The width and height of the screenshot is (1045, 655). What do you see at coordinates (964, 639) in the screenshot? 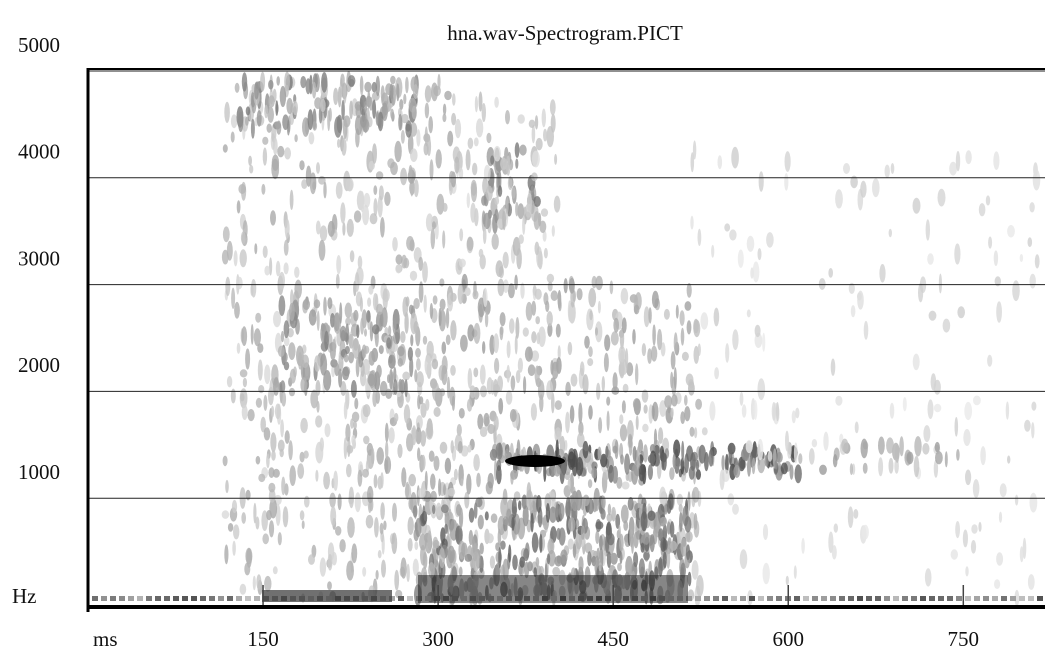
I see `x-tick-label: 750` at bounding box center [964, 639].